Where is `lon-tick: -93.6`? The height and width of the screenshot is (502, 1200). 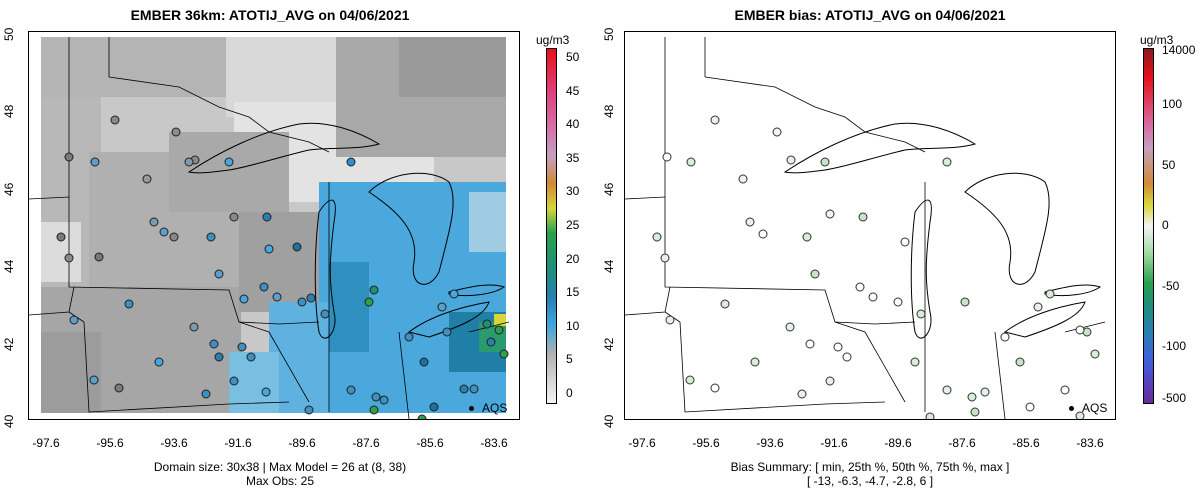
lon-tick: -93.6 is located at coordinates (174, 443).